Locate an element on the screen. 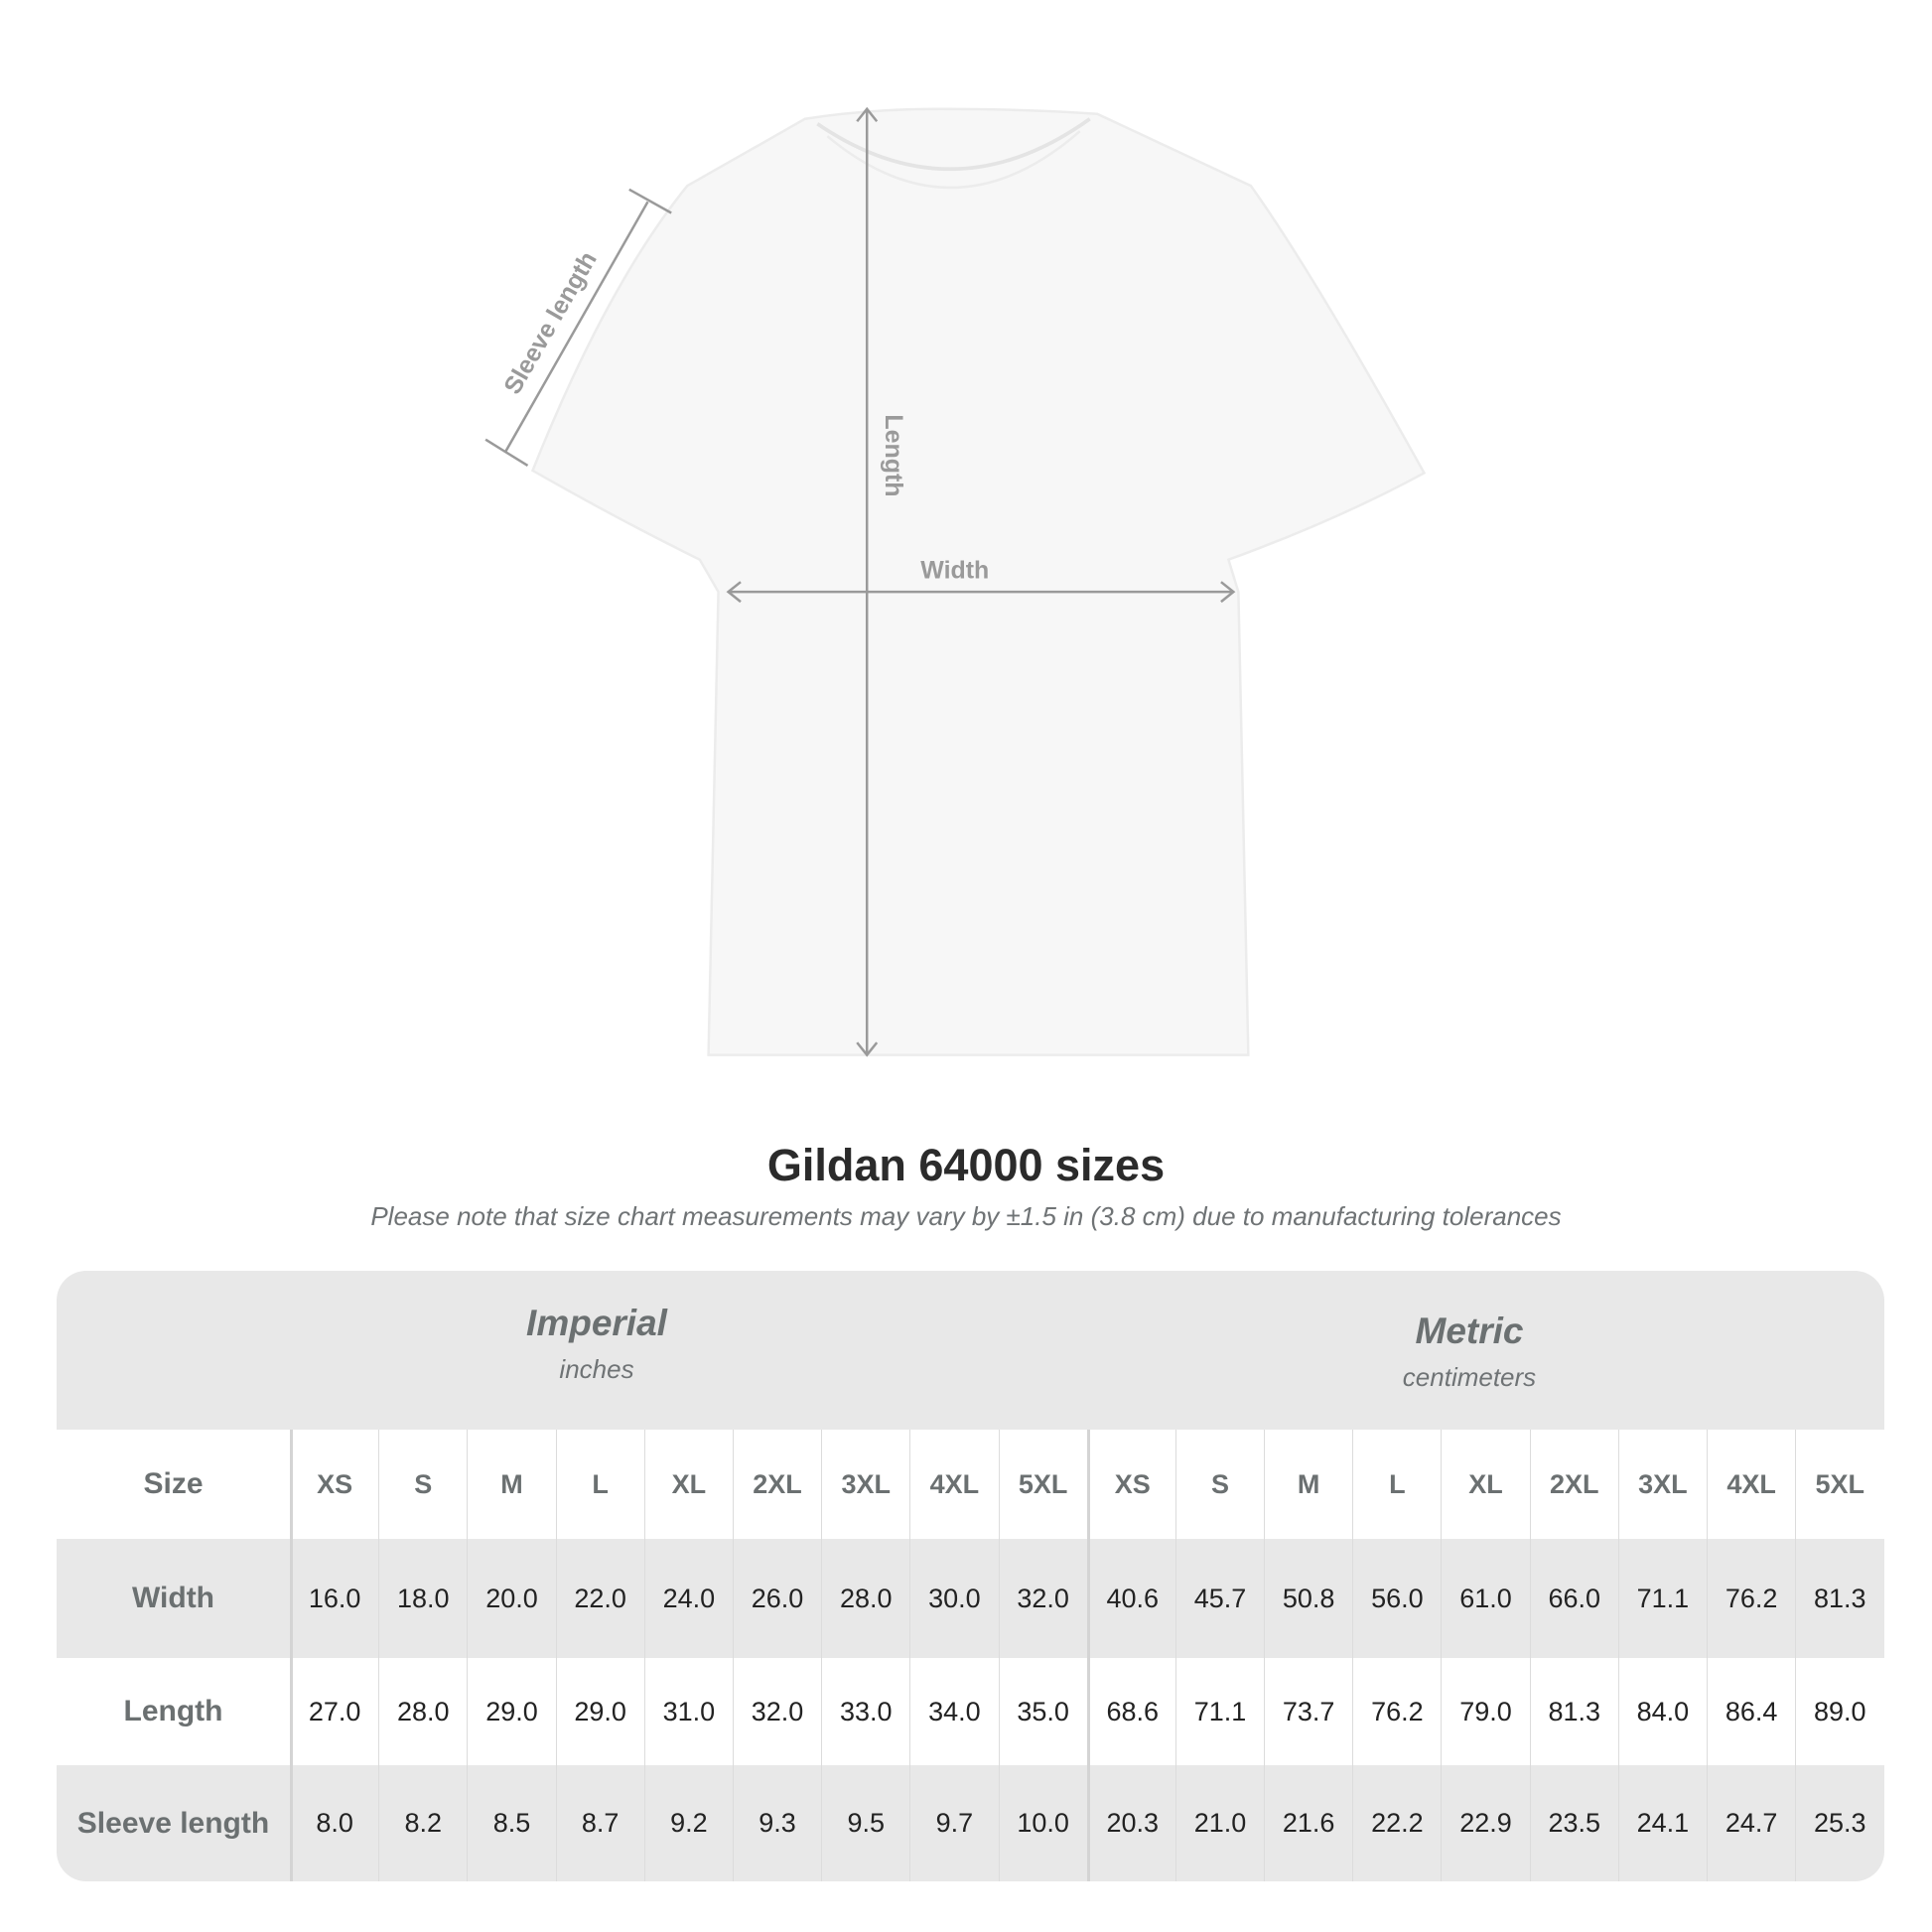 The width and height of the screenshot is (1932, 1932). imperial-title: Imperial is located at coordinates (597, 1323).